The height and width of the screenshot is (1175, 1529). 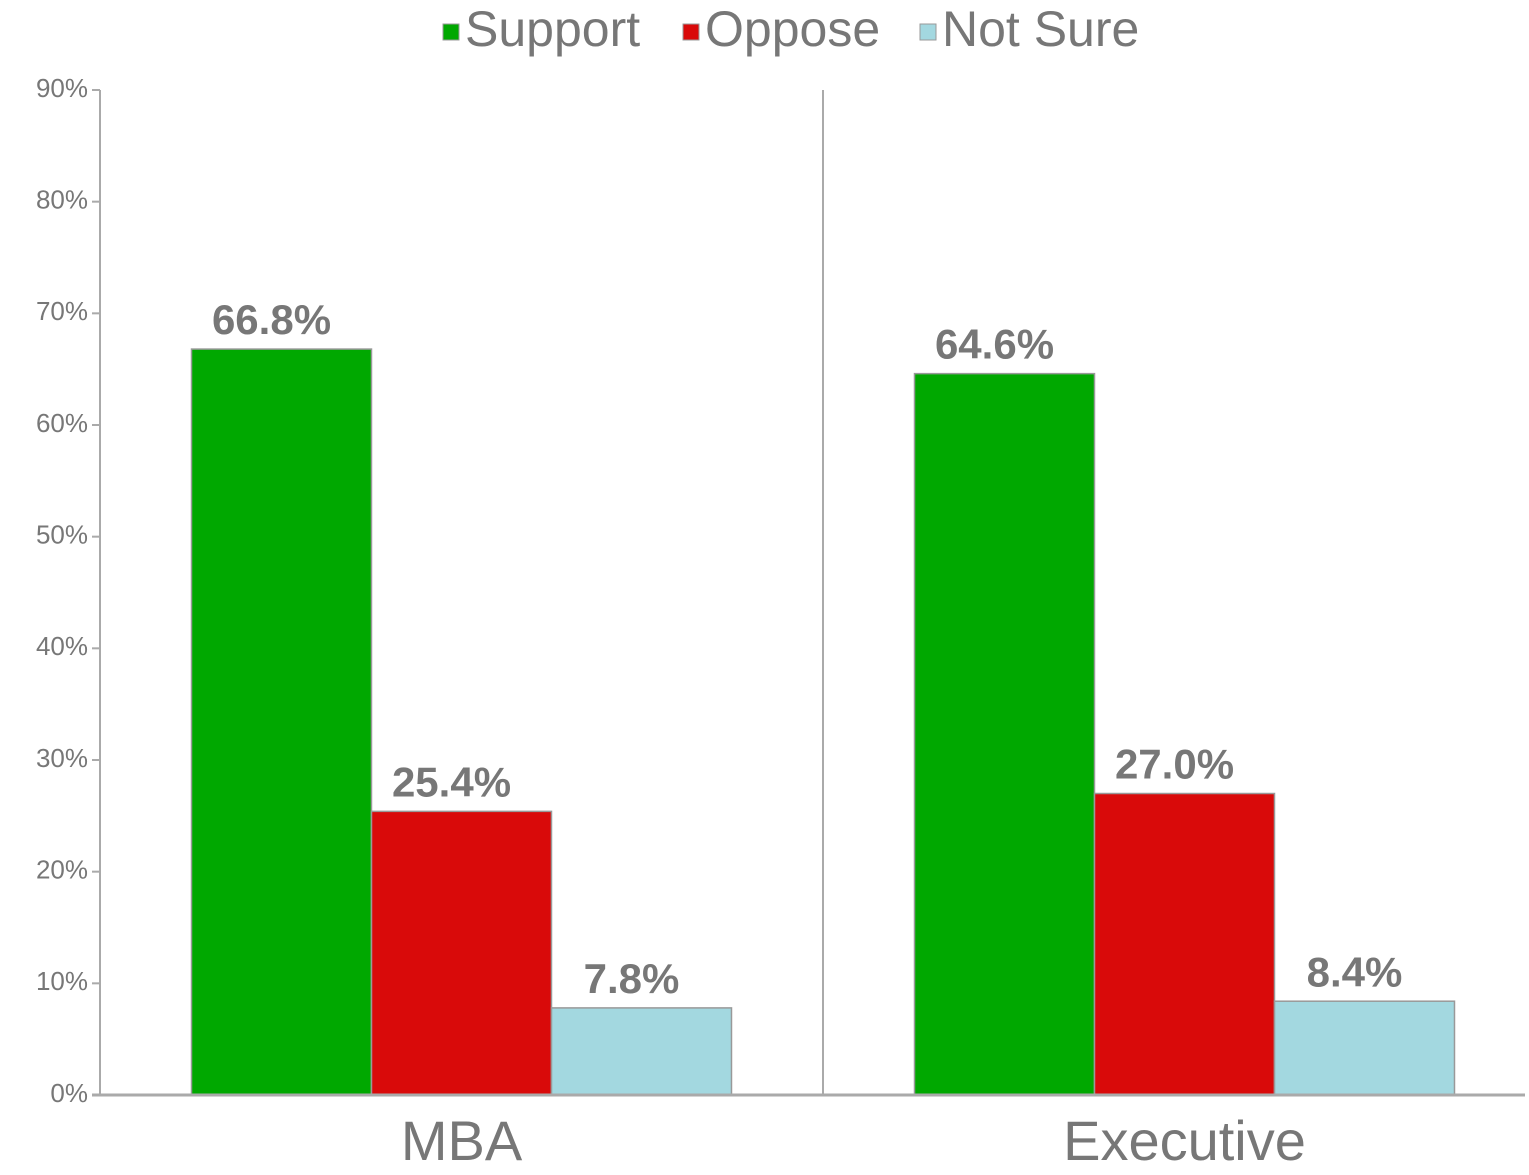 What do you see at coordinates (451, 781) in the screenshot?
I see `data-label: 25.4%` at bounding box center [451, 781].